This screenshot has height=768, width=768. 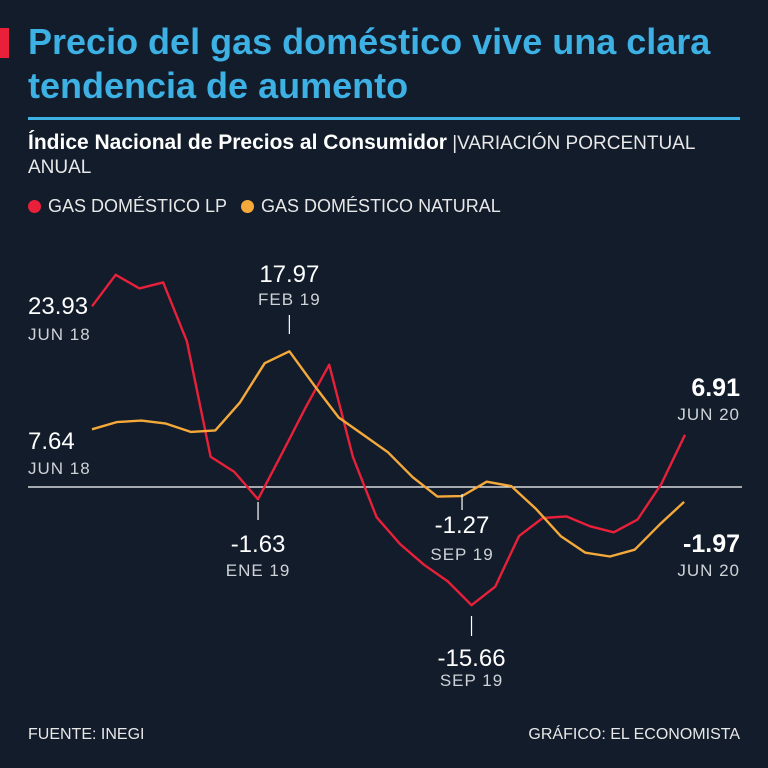 What do you see at coordinates (462, 525) in the screenshot?
I see `annotation-value: -1.27` at bounding box center [462, 525].